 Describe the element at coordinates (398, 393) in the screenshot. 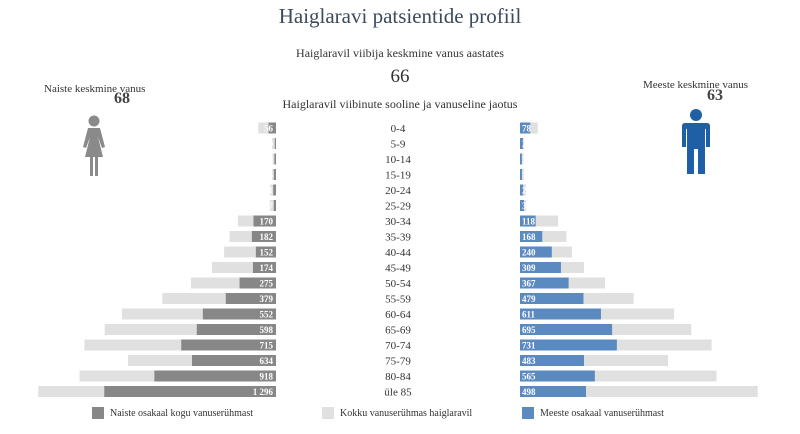

I see `age-group-label: üle 85` at that location.